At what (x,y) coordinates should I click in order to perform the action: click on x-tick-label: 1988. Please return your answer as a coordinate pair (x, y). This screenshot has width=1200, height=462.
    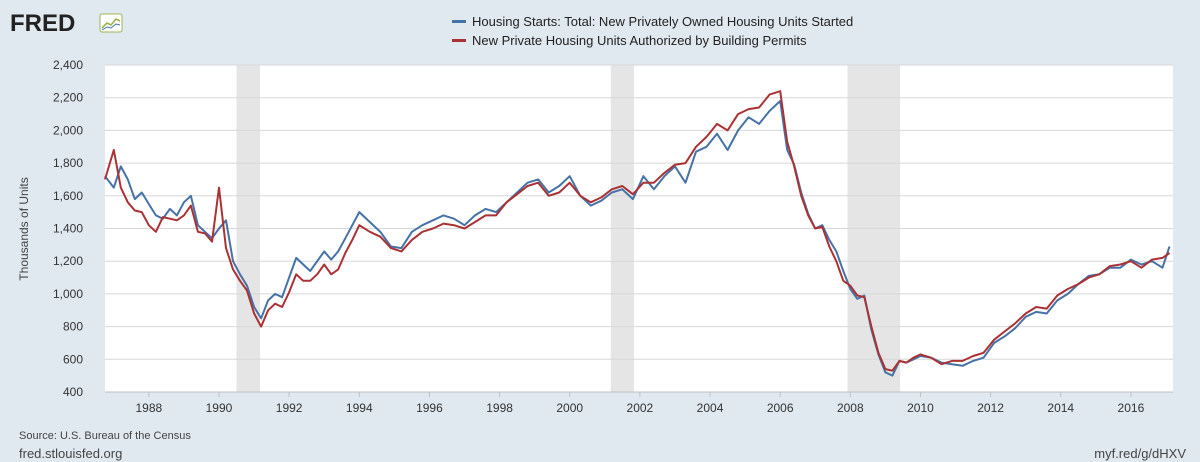
    Looking at the image, I should click on (148, 408).